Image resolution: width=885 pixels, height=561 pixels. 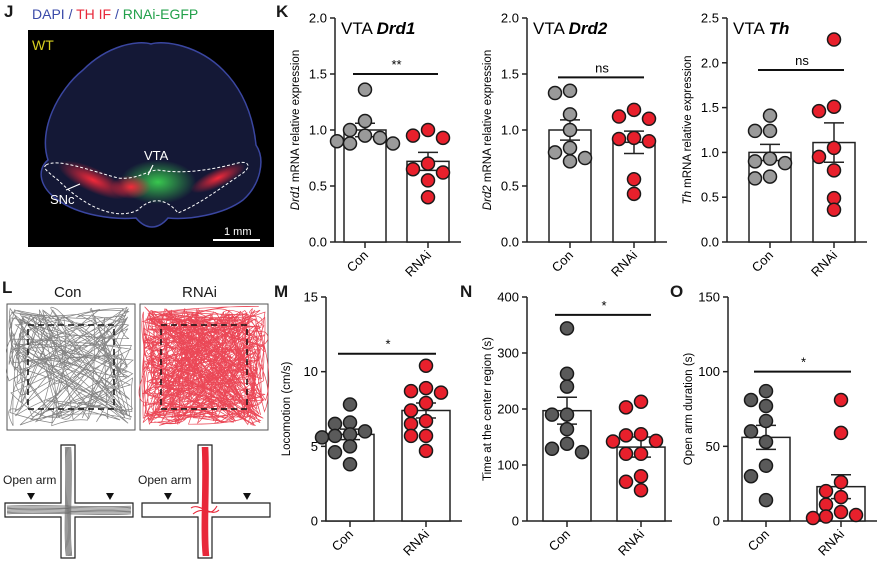 What do you see at coordinates (510, 242) in the screenshot?
I see `y-tick-label: 0.0` at bounding box center [510, 242].